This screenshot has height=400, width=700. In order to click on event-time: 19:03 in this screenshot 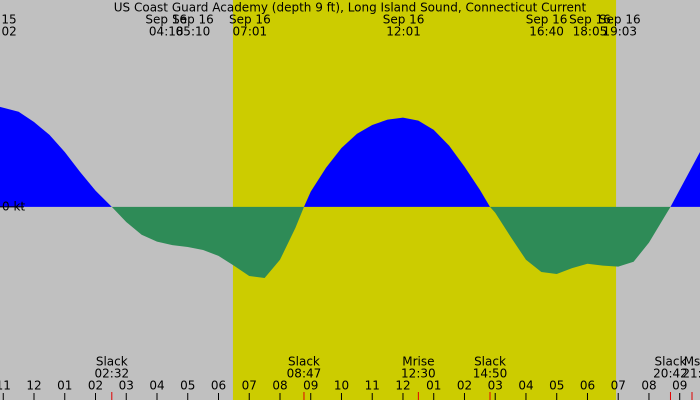, I will do `click(619, 32)`.